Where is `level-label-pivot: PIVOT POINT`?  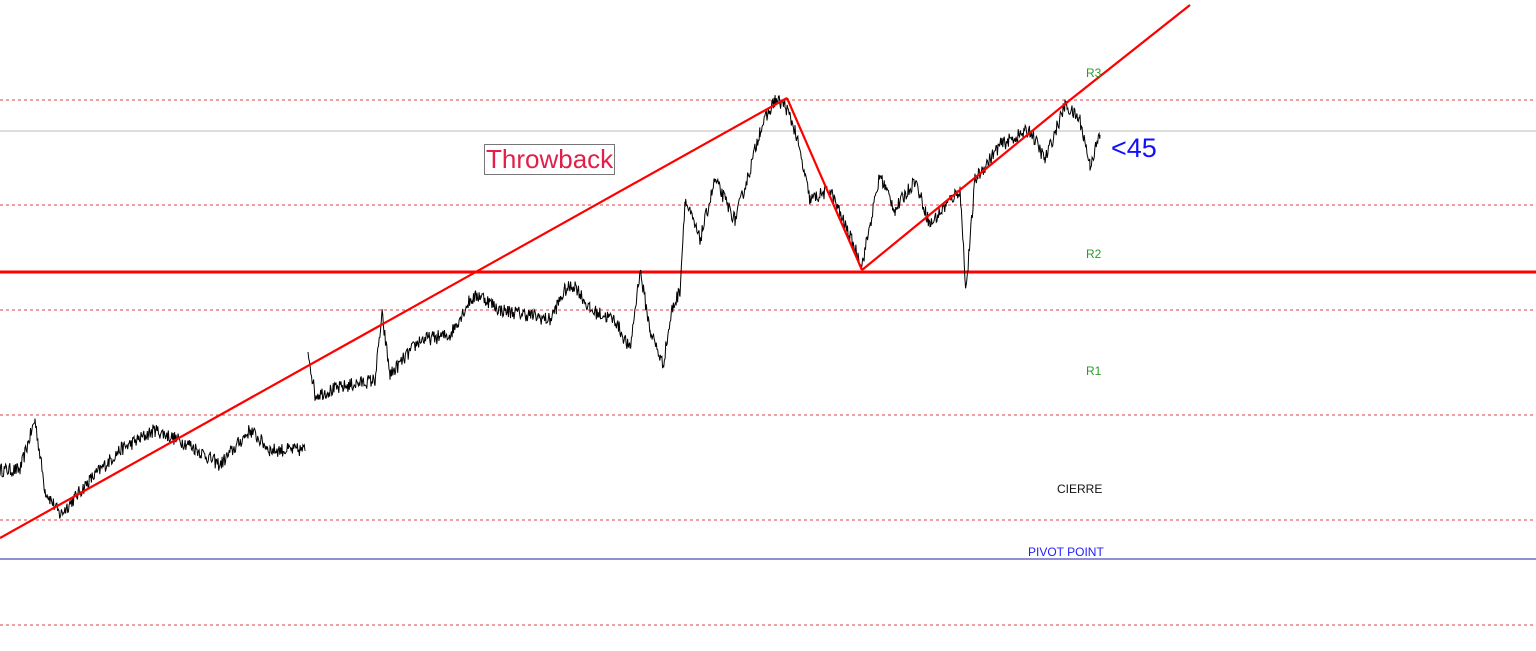
level-label-pivot: PIVOT POINT is located at coordinates (1066, 552).